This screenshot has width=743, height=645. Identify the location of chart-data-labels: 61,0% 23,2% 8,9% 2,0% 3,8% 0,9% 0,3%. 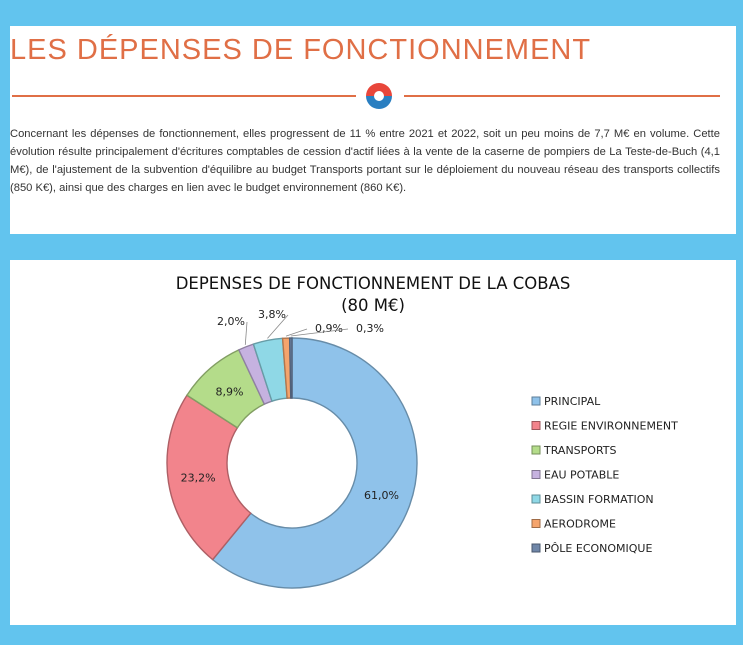
(290, 405).